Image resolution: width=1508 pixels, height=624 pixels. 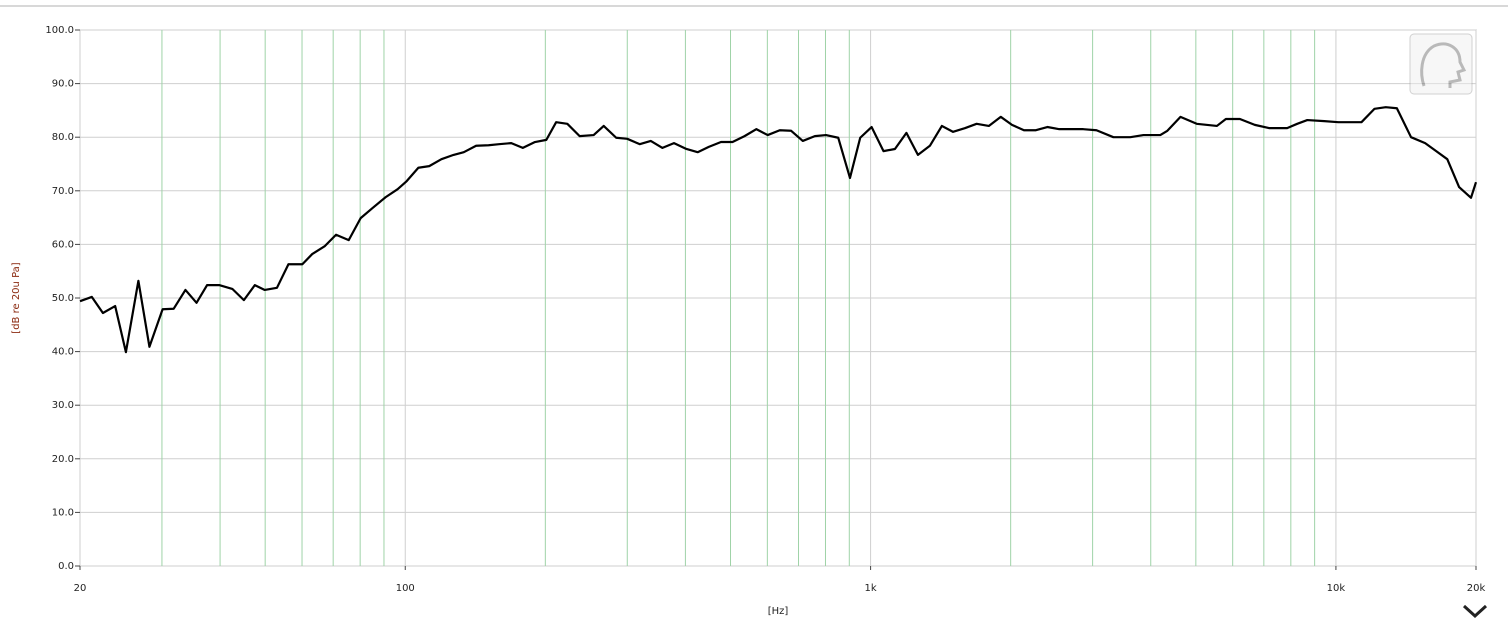 What do you see at coordinates (63, 512) in the screenshot?
I see `y-tick-label: 10.0` at bounding box center [63, 512].